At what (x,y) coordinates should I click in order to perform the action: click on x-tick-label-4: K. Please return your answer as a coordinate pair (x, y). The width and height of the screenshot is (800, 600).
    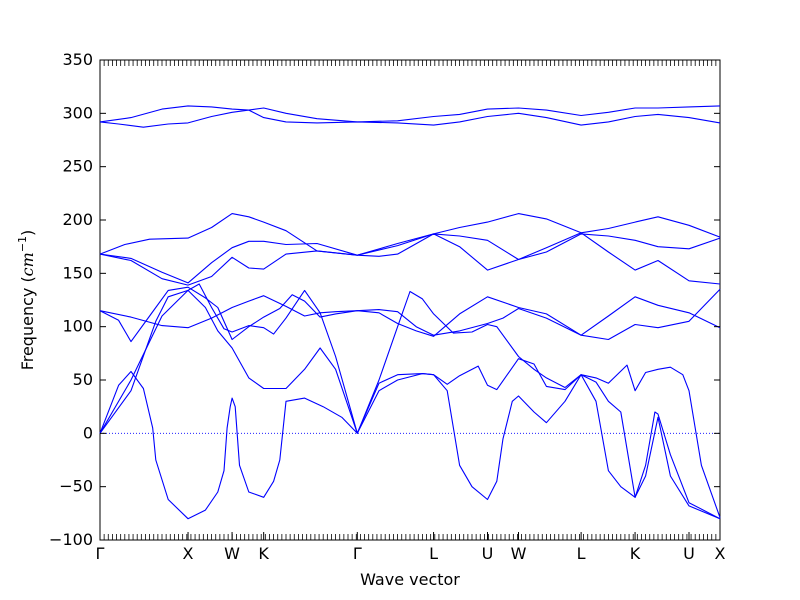
    Looking at the image, I should click on (263, 553).